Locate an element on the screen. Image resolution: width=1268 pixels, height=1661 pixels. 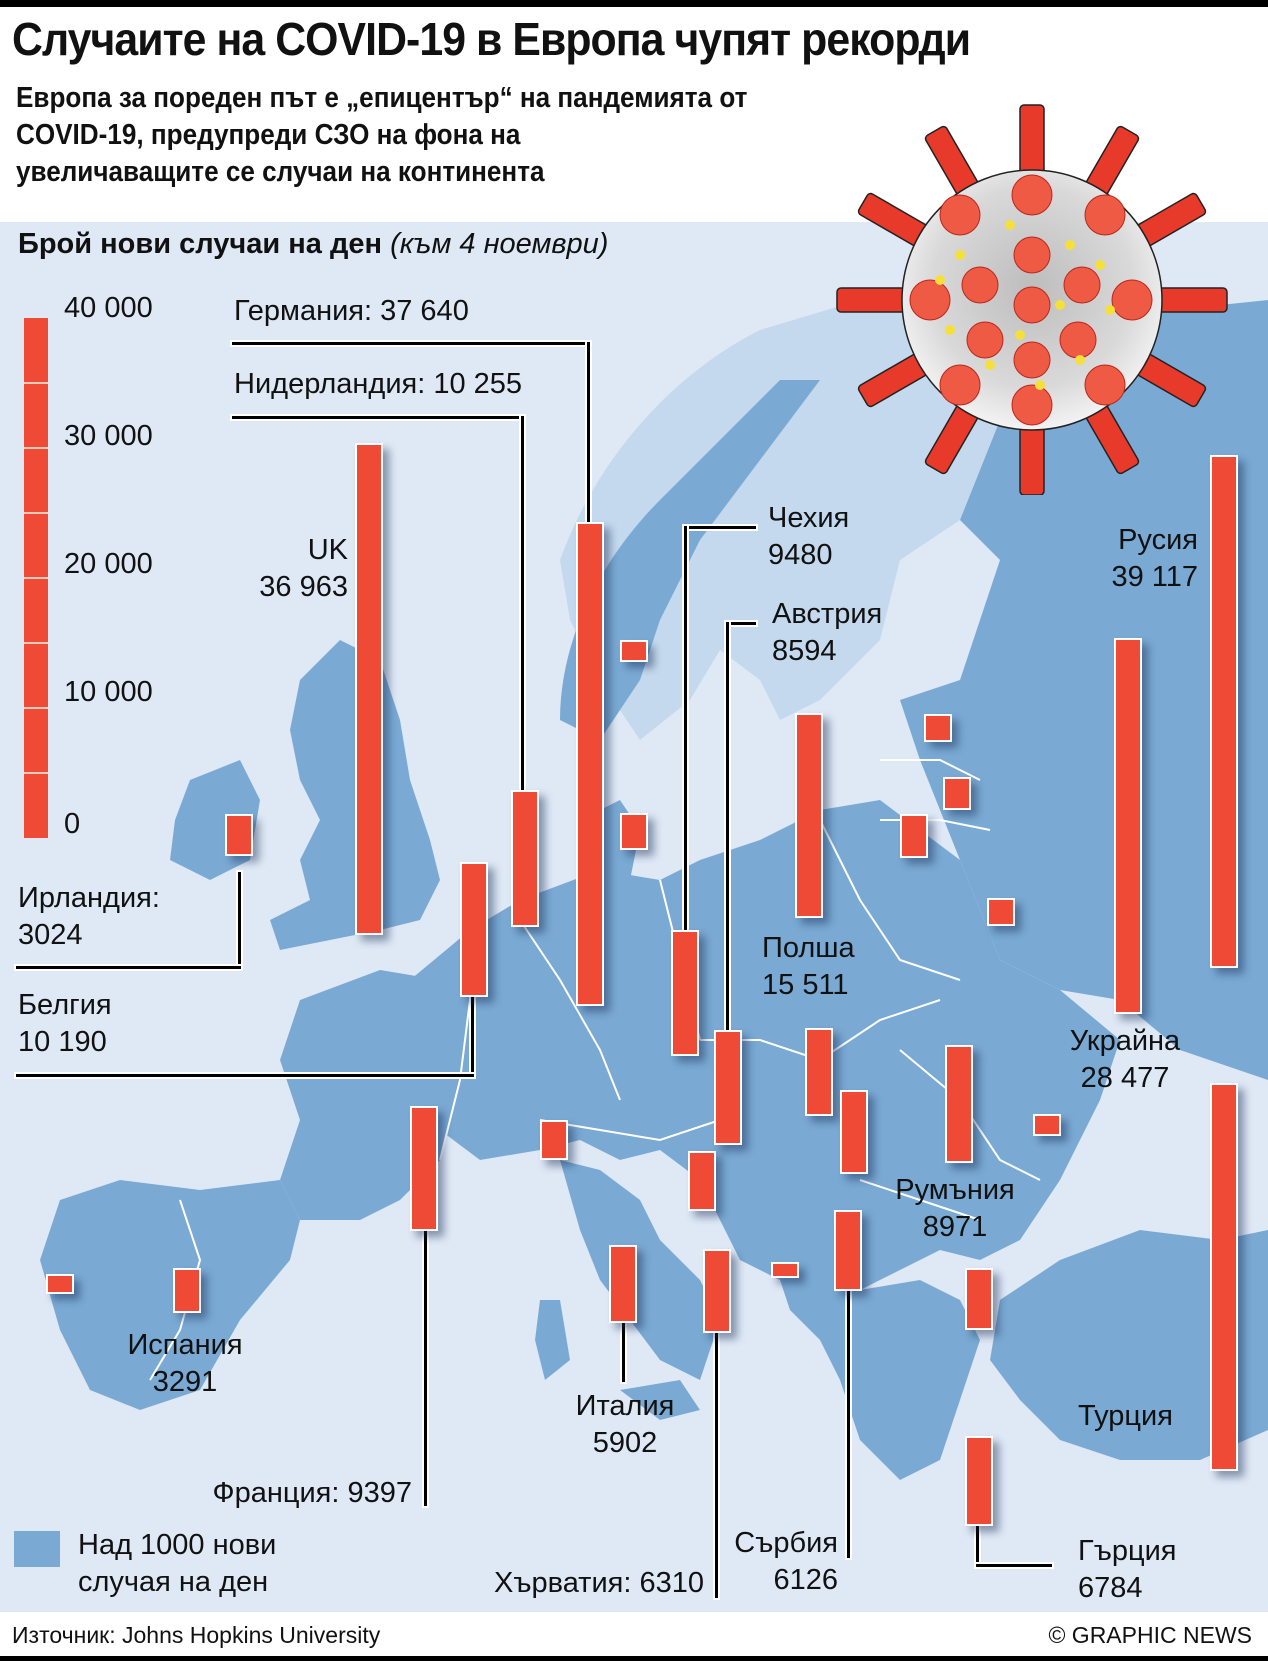
legend-label-line-1: Над 1000 нови is located at coordinates (177, 1545).